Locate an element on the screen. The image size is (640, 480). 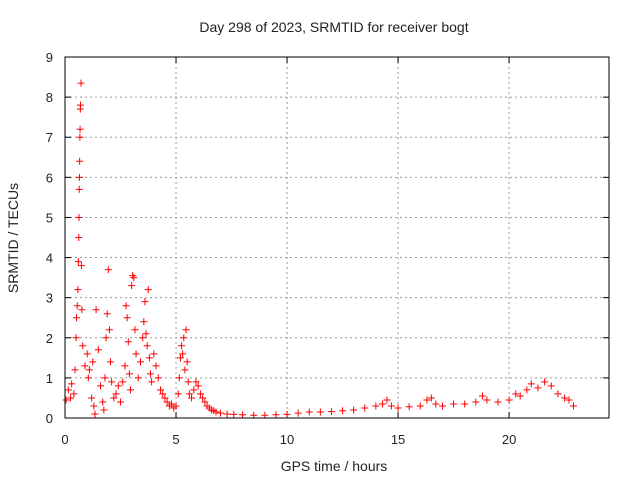
y-tick-label: 6 is located at coordinates (49, 177).